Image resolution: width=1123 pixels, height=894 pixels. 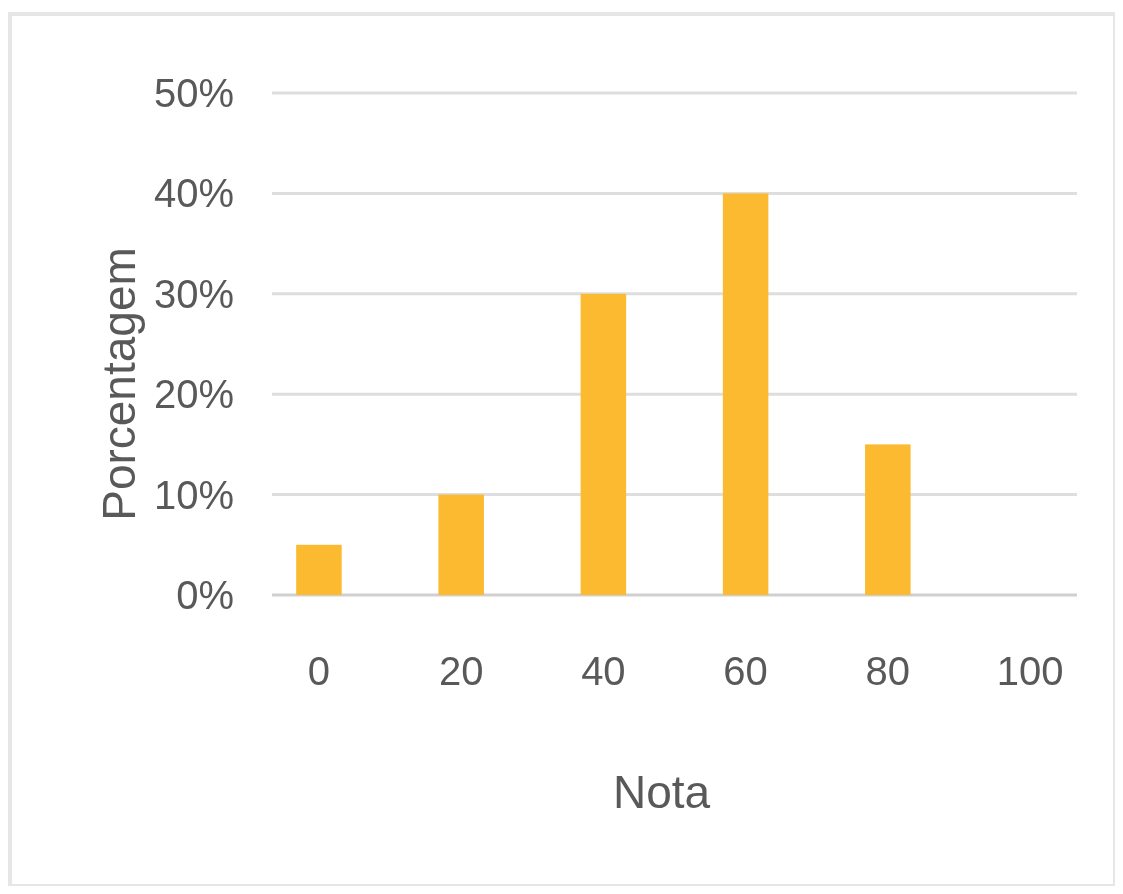 I want to click on y-tick-label: 40%, so click(x=193, y=193).